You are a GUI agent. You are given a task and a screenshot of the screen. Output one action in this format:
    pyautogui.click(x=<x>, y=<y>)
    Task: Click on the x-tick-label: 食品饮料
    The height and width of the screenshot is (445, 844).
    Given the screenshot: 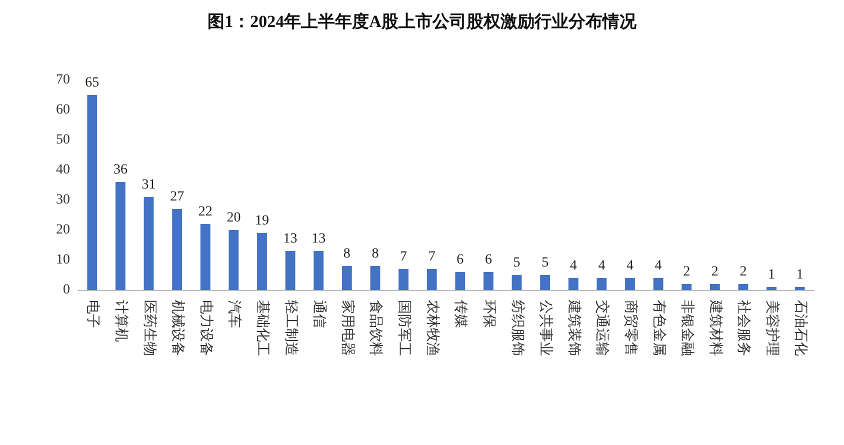 What is the action you would take?
    pyautogui.click(x=376, y=328)
    